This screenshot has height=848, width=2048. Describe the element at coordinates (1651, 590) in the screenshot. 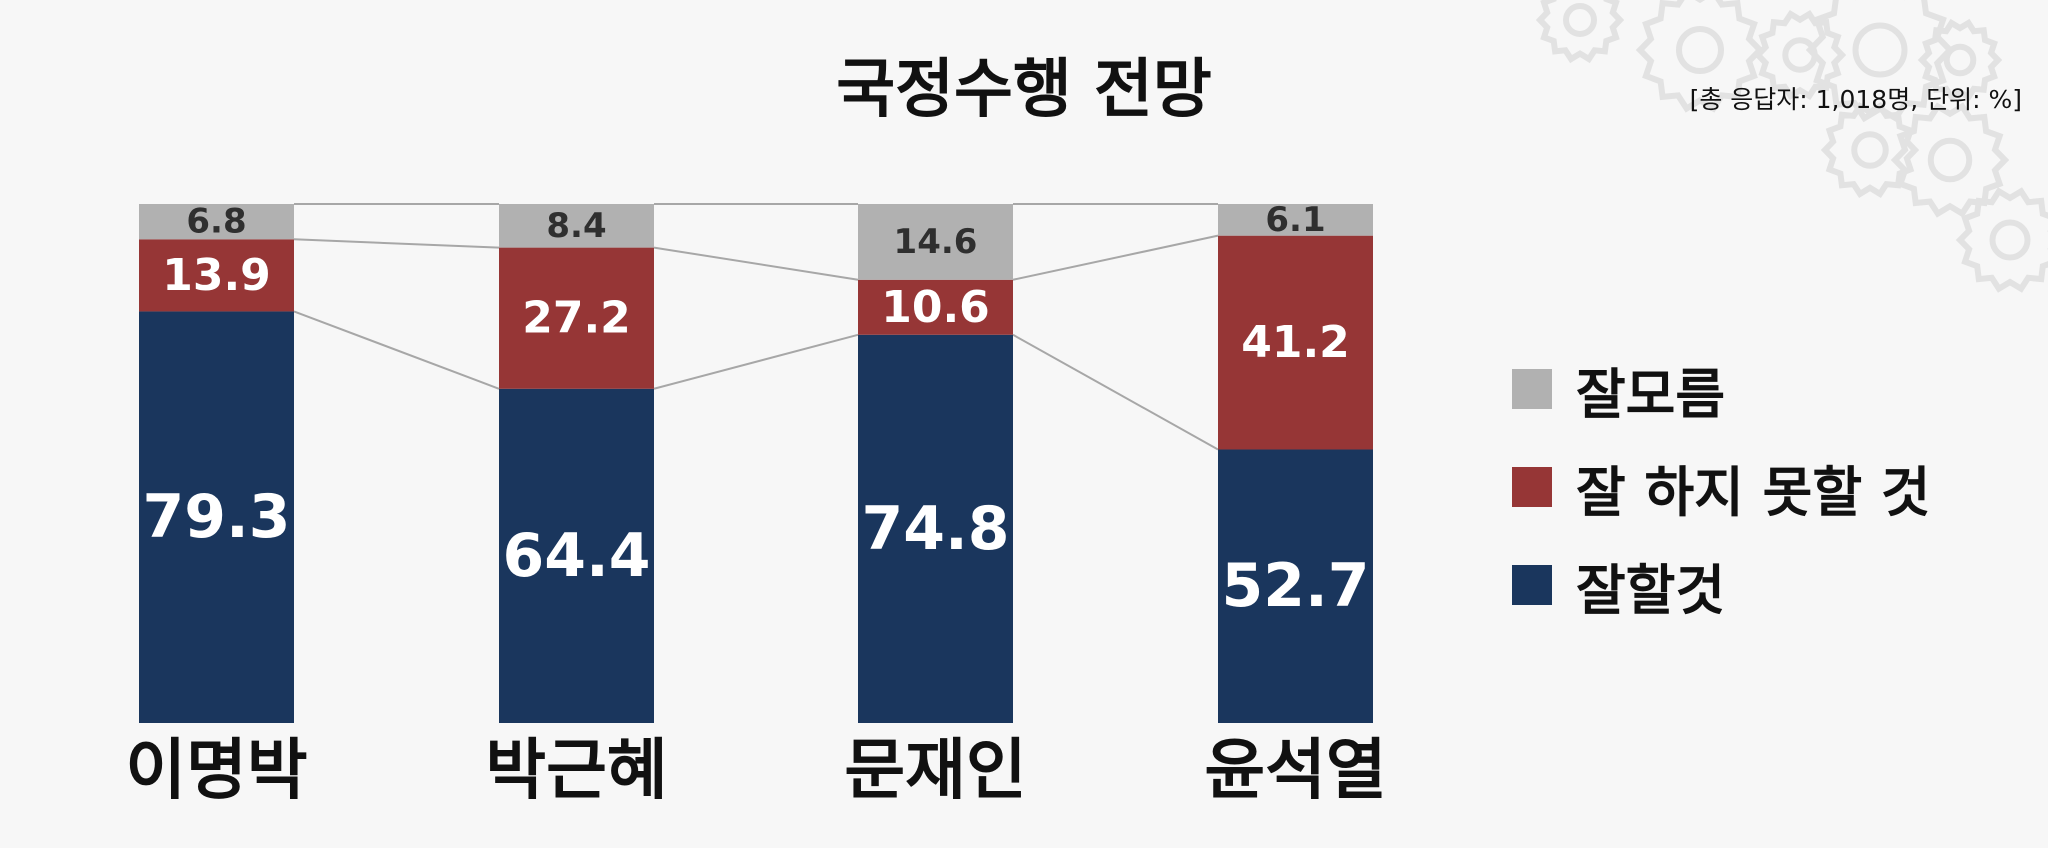

I see `legend-label-positive: 잘할것` at that location.